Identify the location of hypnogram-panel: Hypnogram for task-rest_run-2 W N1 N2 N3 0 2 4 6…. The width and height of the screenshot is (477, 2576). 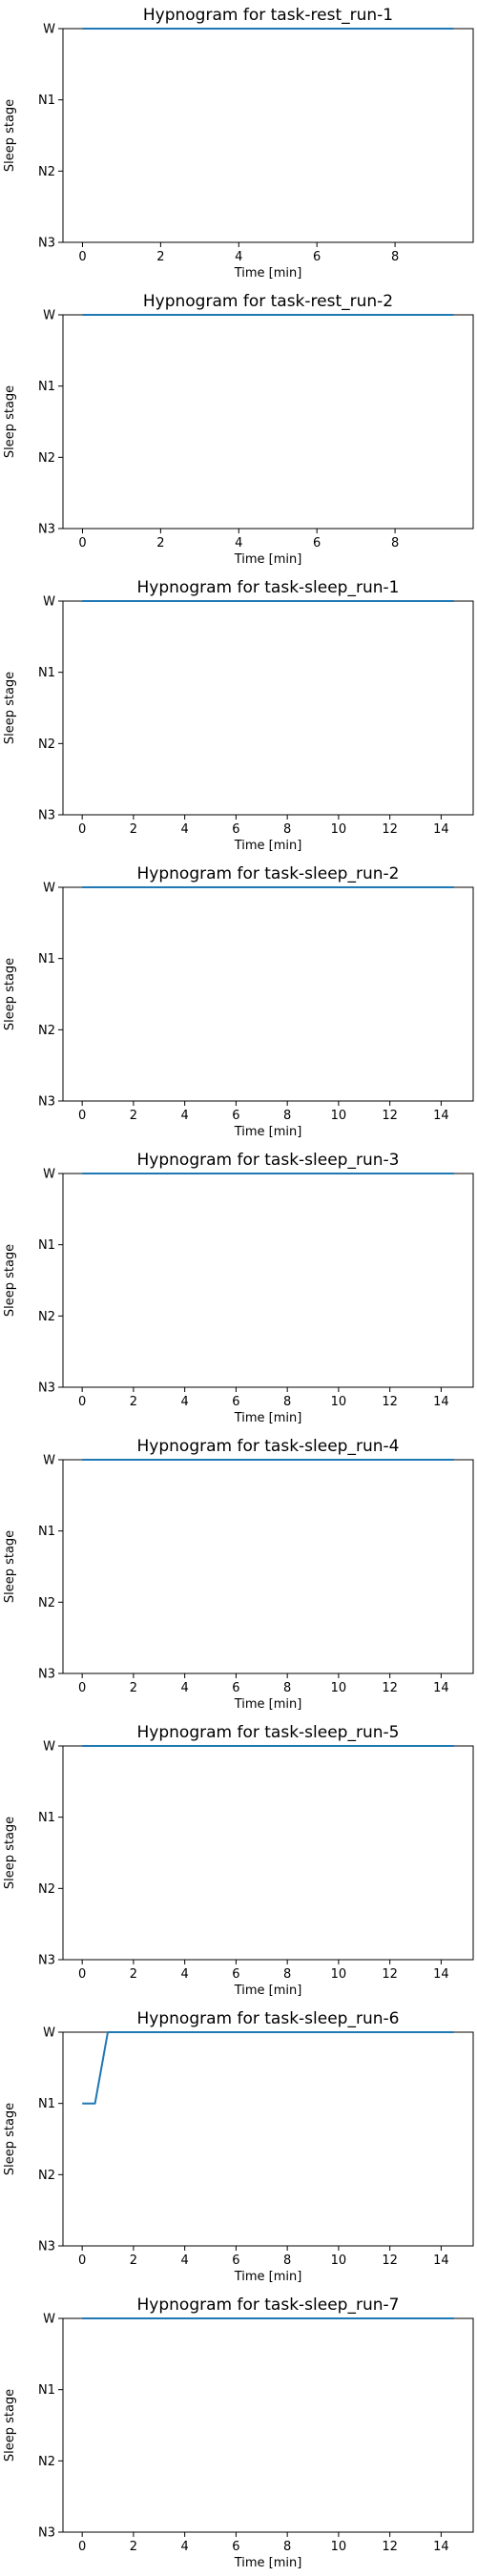
(239, 429).